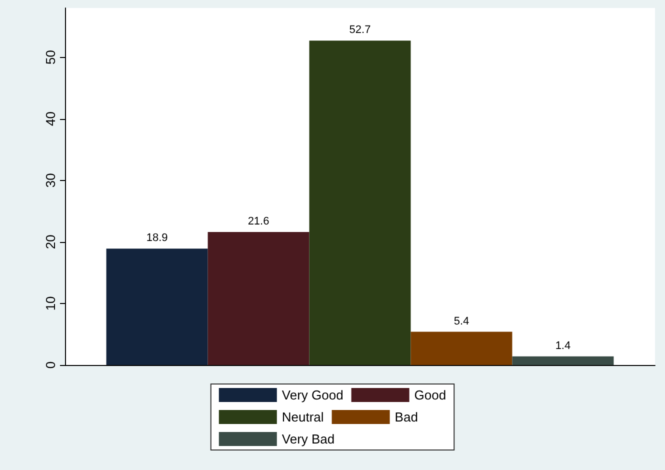 This screenshot has width=665, height=470. What do you see at coordinates (303, 417) in the screenshot?
I see `legend-label: Neutral` at bounding box center [303, 417].